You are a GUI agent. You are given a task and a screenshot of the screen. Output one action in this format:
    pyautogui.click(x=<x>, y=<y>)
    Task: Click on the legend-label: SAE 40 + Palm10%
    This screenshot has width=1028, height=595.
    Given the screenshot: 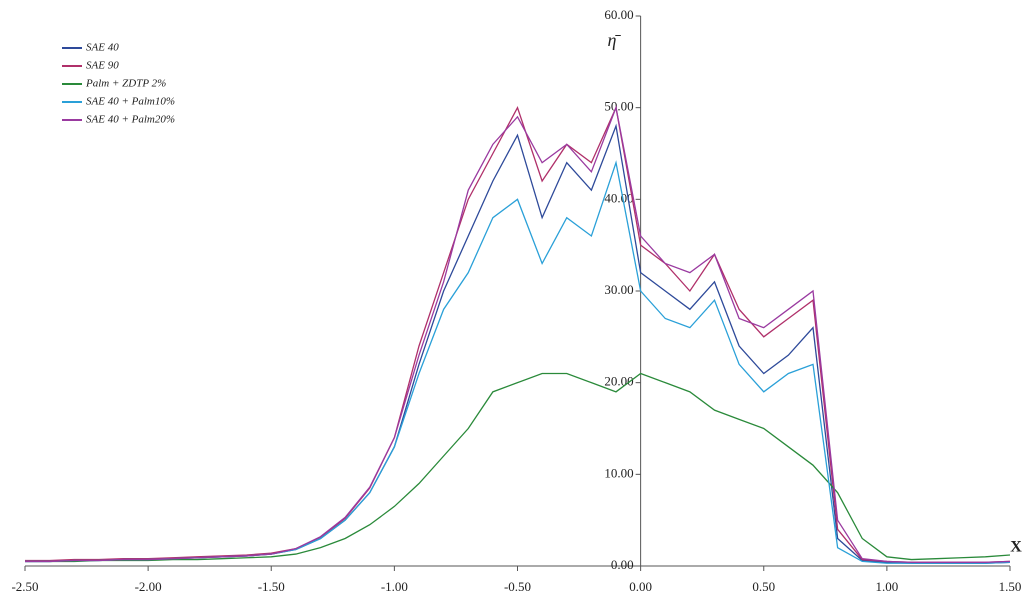 What is the action you would take?
    pyautogui.click(x=130, y=102)
    